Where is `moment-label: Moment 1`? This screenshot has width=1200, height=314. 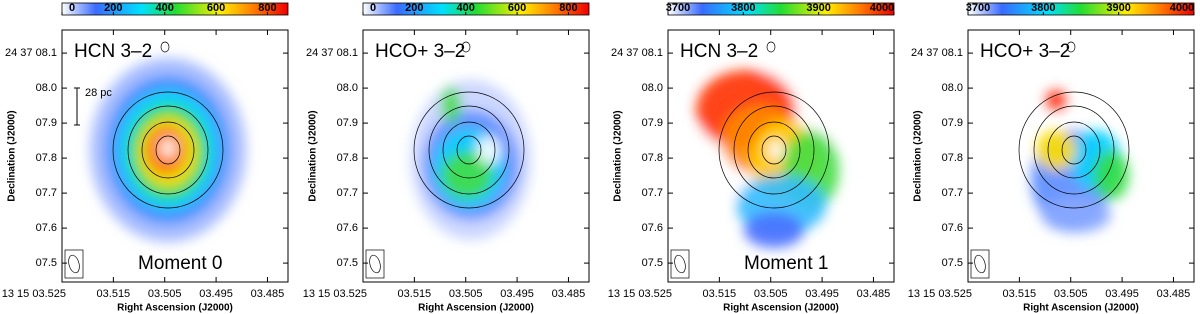 moment-label: Moment 1 is located at coordinates (786, 263).